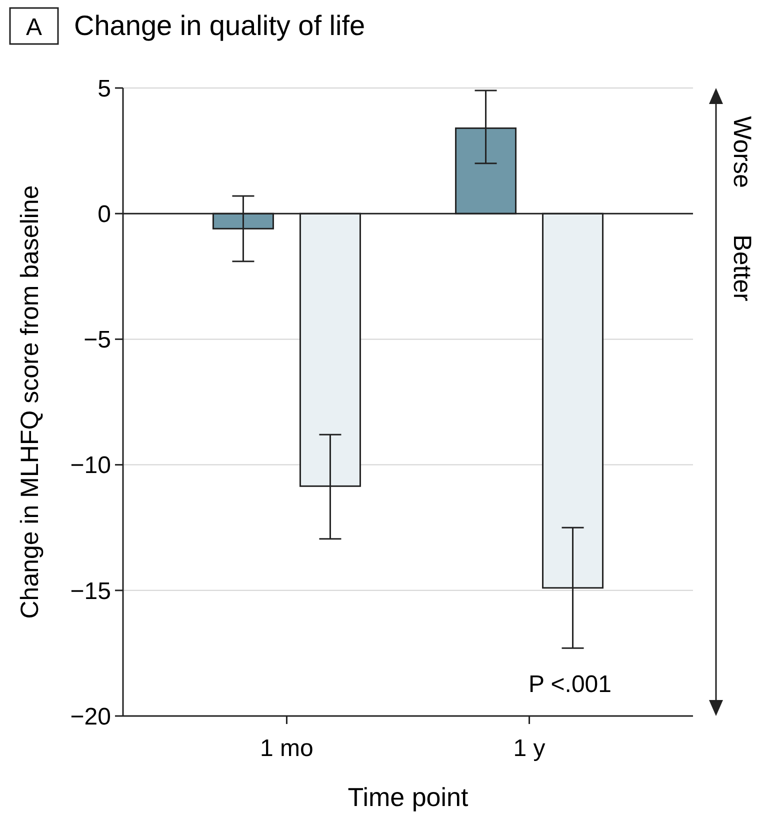  I want to click on y-axis-title: Change in MLHFQ score from baseline, so click(30, 402).